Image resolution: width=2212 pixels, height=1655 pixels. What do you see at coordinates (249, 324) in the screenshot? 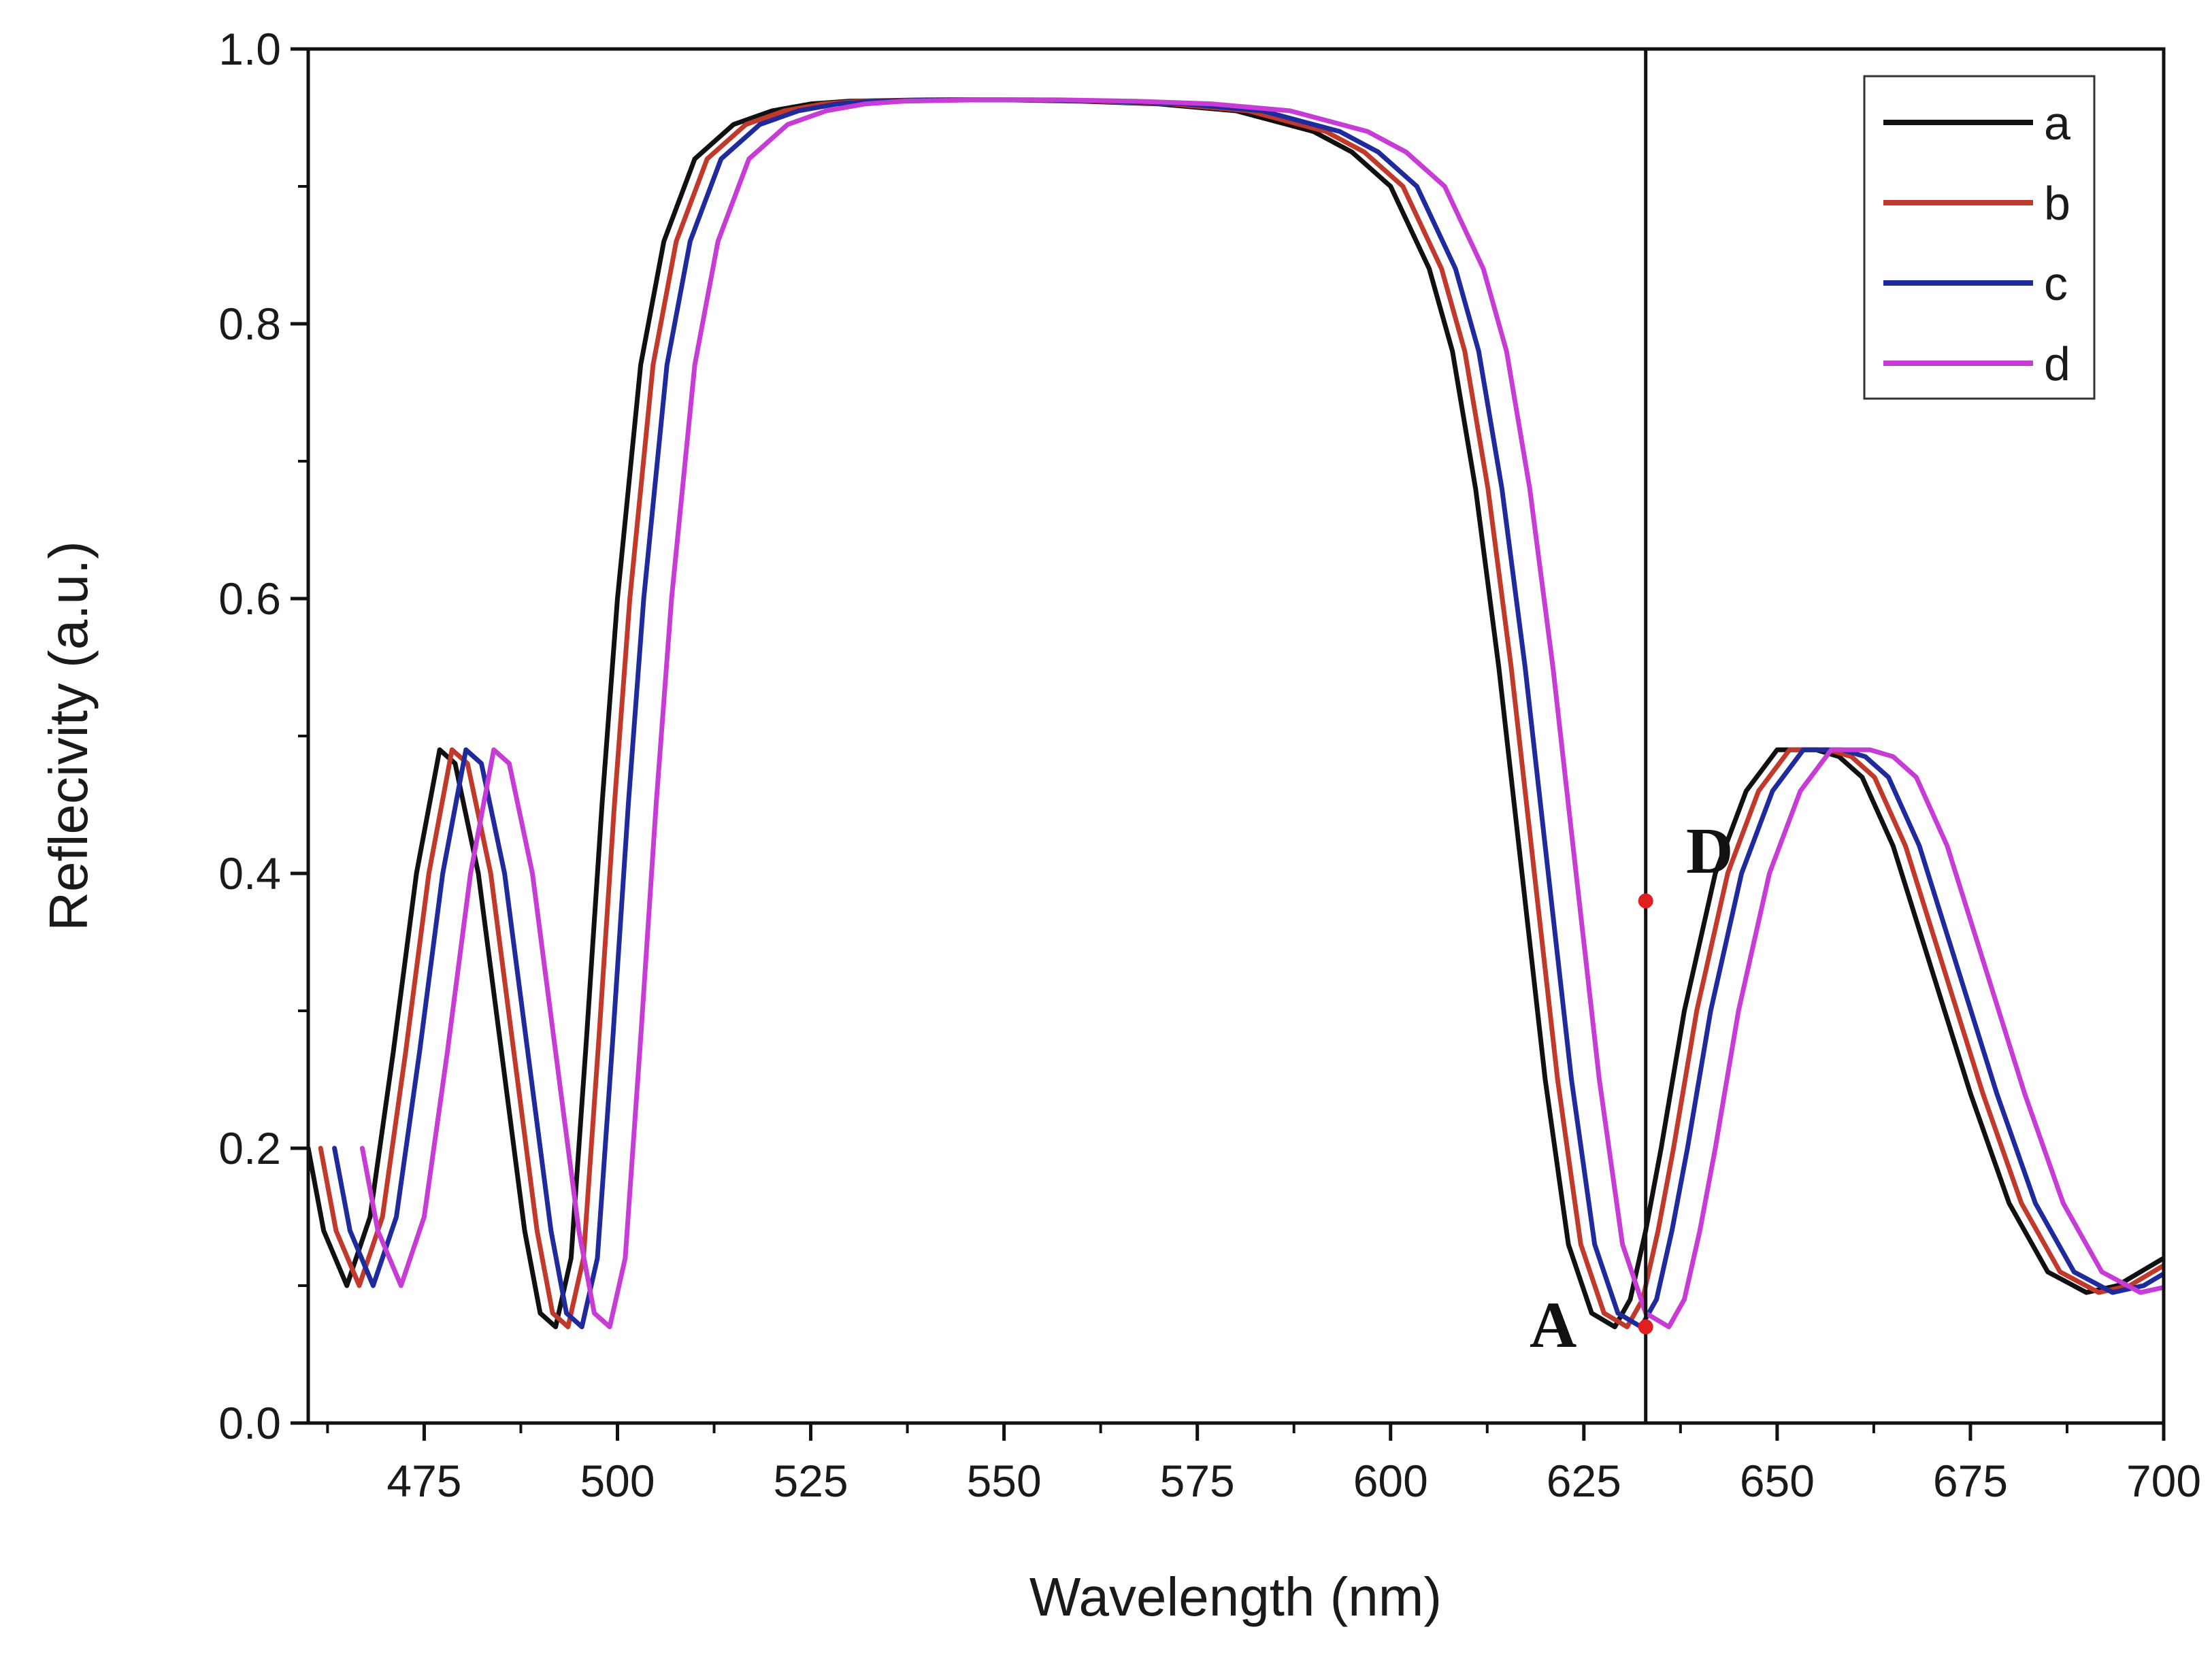
I see `y-tick-label: 0.8` at bounding box center [249, 324].